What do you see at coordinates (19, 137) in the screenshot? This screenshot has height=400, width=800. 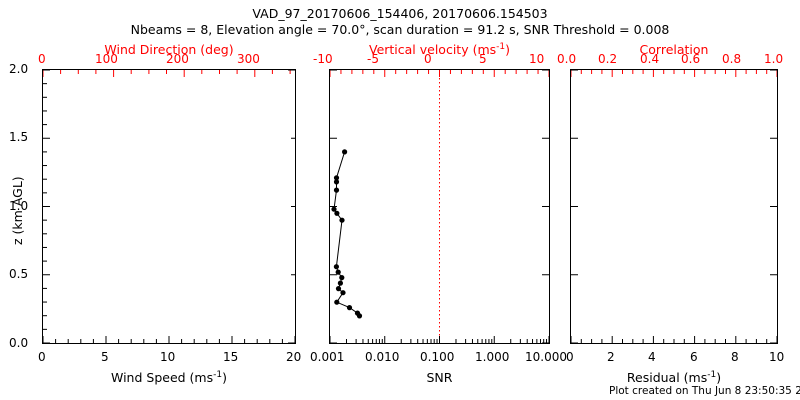 I see `y-tick-1-5: 1.5` at bounding box center [19, 137].